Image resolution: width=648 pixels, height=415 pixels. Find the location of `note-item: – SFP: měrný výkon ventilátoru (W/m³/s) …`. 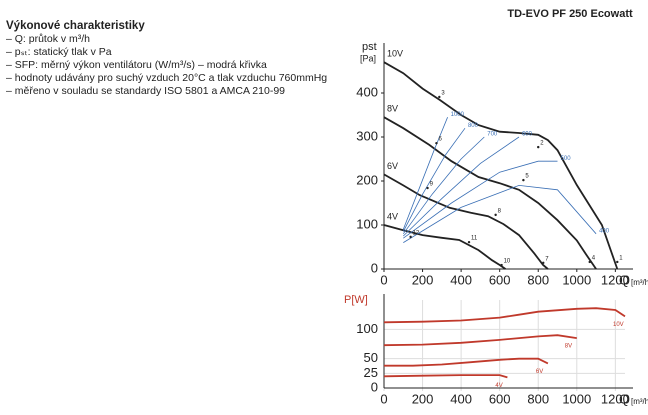

note-item: – SFP: měrný výkon ventilátoru (W/m³/s) … is located at coordinates (136, 65).